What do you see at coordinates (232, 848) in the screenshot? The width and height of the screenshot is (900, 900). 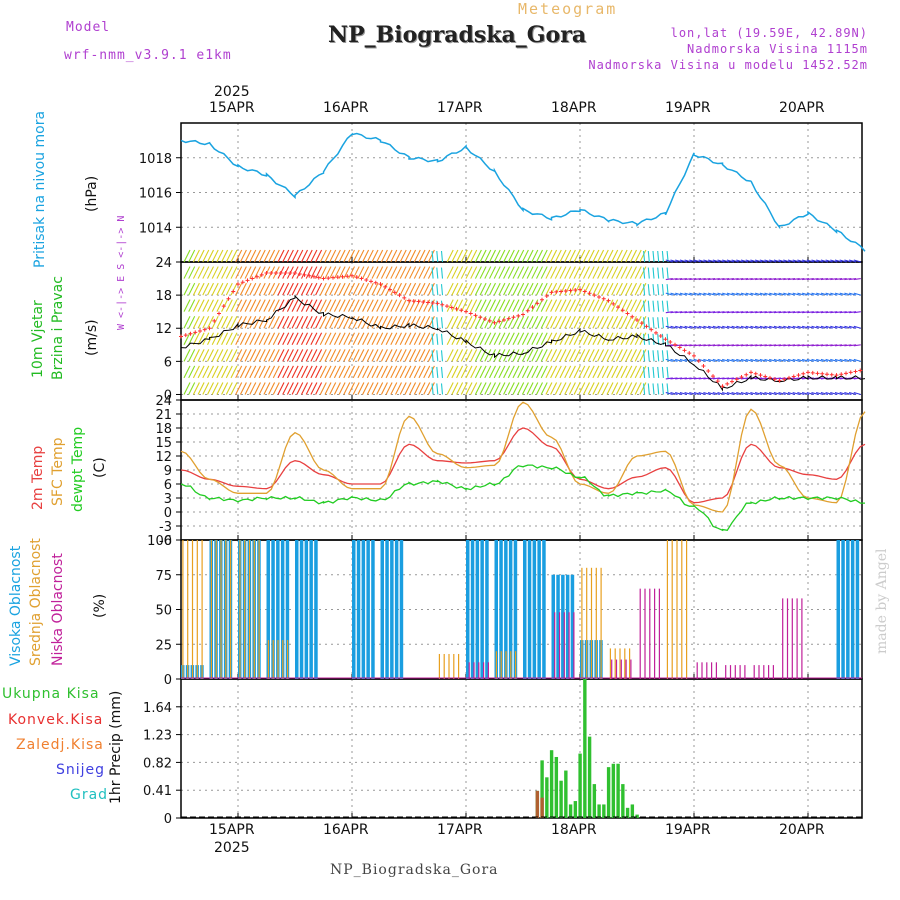 I see `year-bottom: 2025` at bounding box center [232, 848].